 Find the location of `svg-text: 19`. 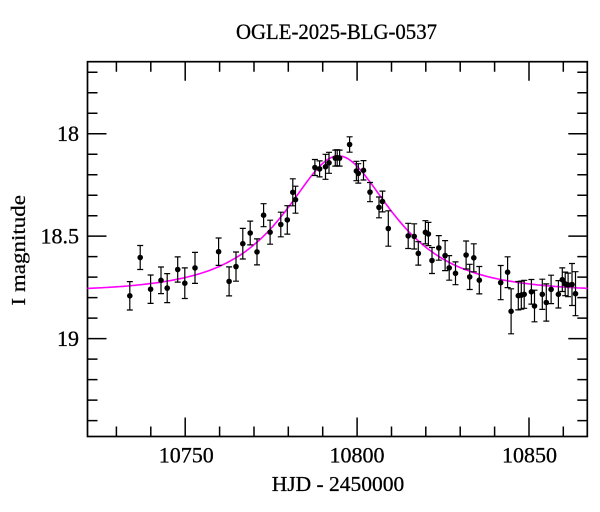

svg-text: 19 is located at coordinates (68, 338).